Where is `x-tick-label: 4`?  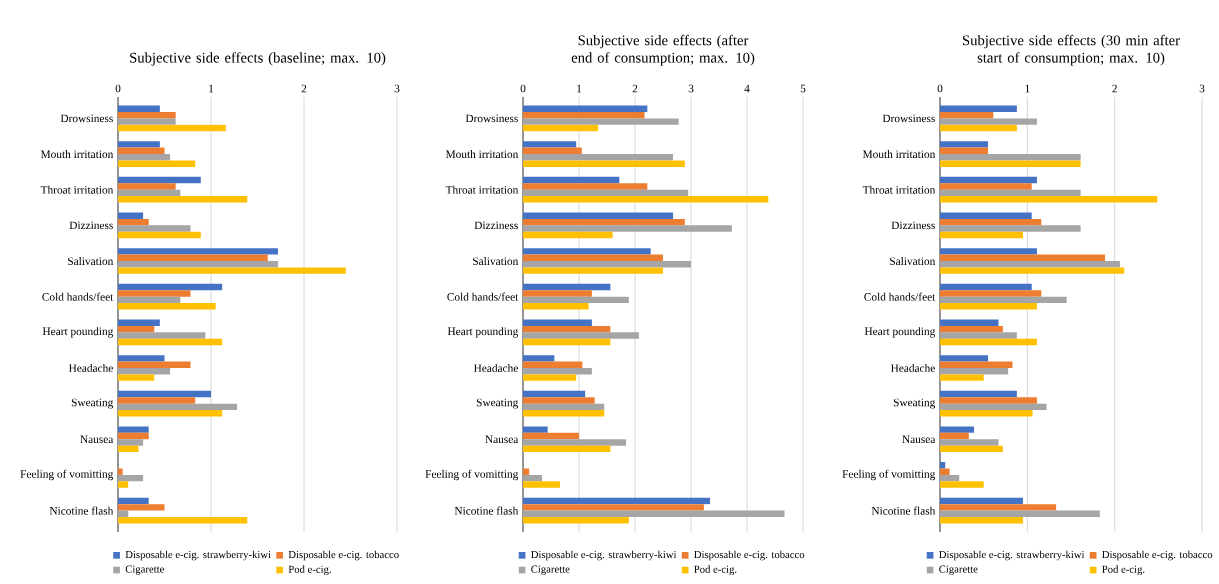 x-tick-label: 4 is located at coordinates (747, 88).